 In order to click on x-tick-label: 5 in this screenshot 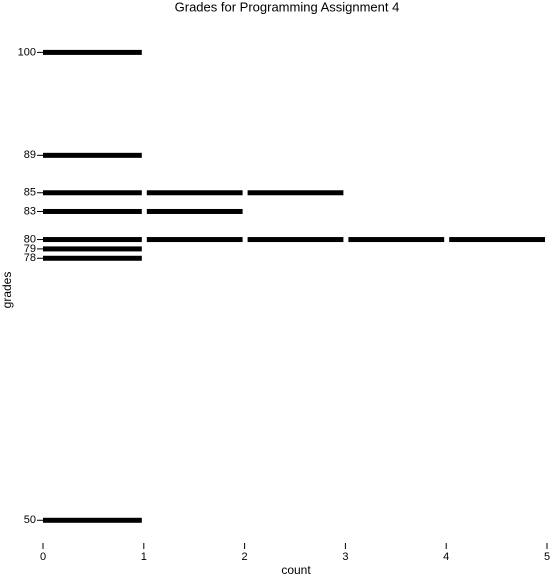, I will do `click(547, 557)`.